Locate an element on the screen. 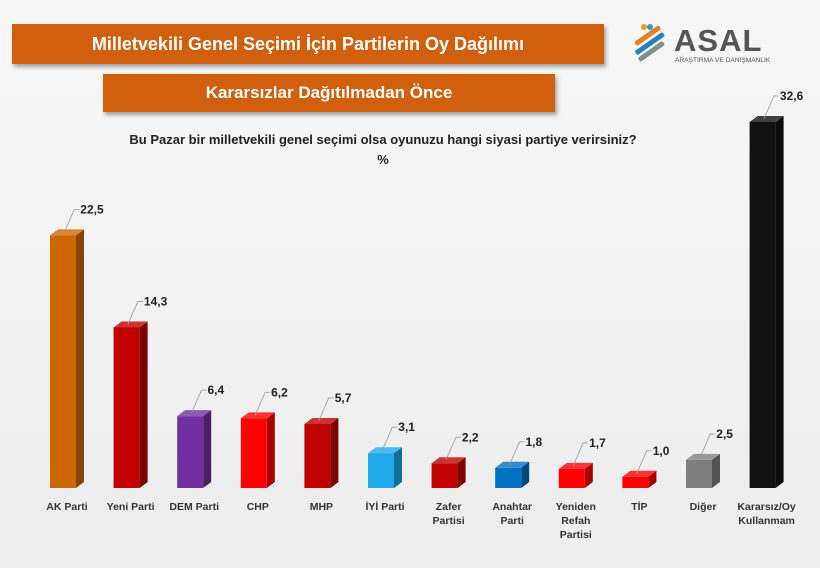 The height and width of the screenshot is (568, 820). category-label: Kullanmam is located at coordinates (766, 521).